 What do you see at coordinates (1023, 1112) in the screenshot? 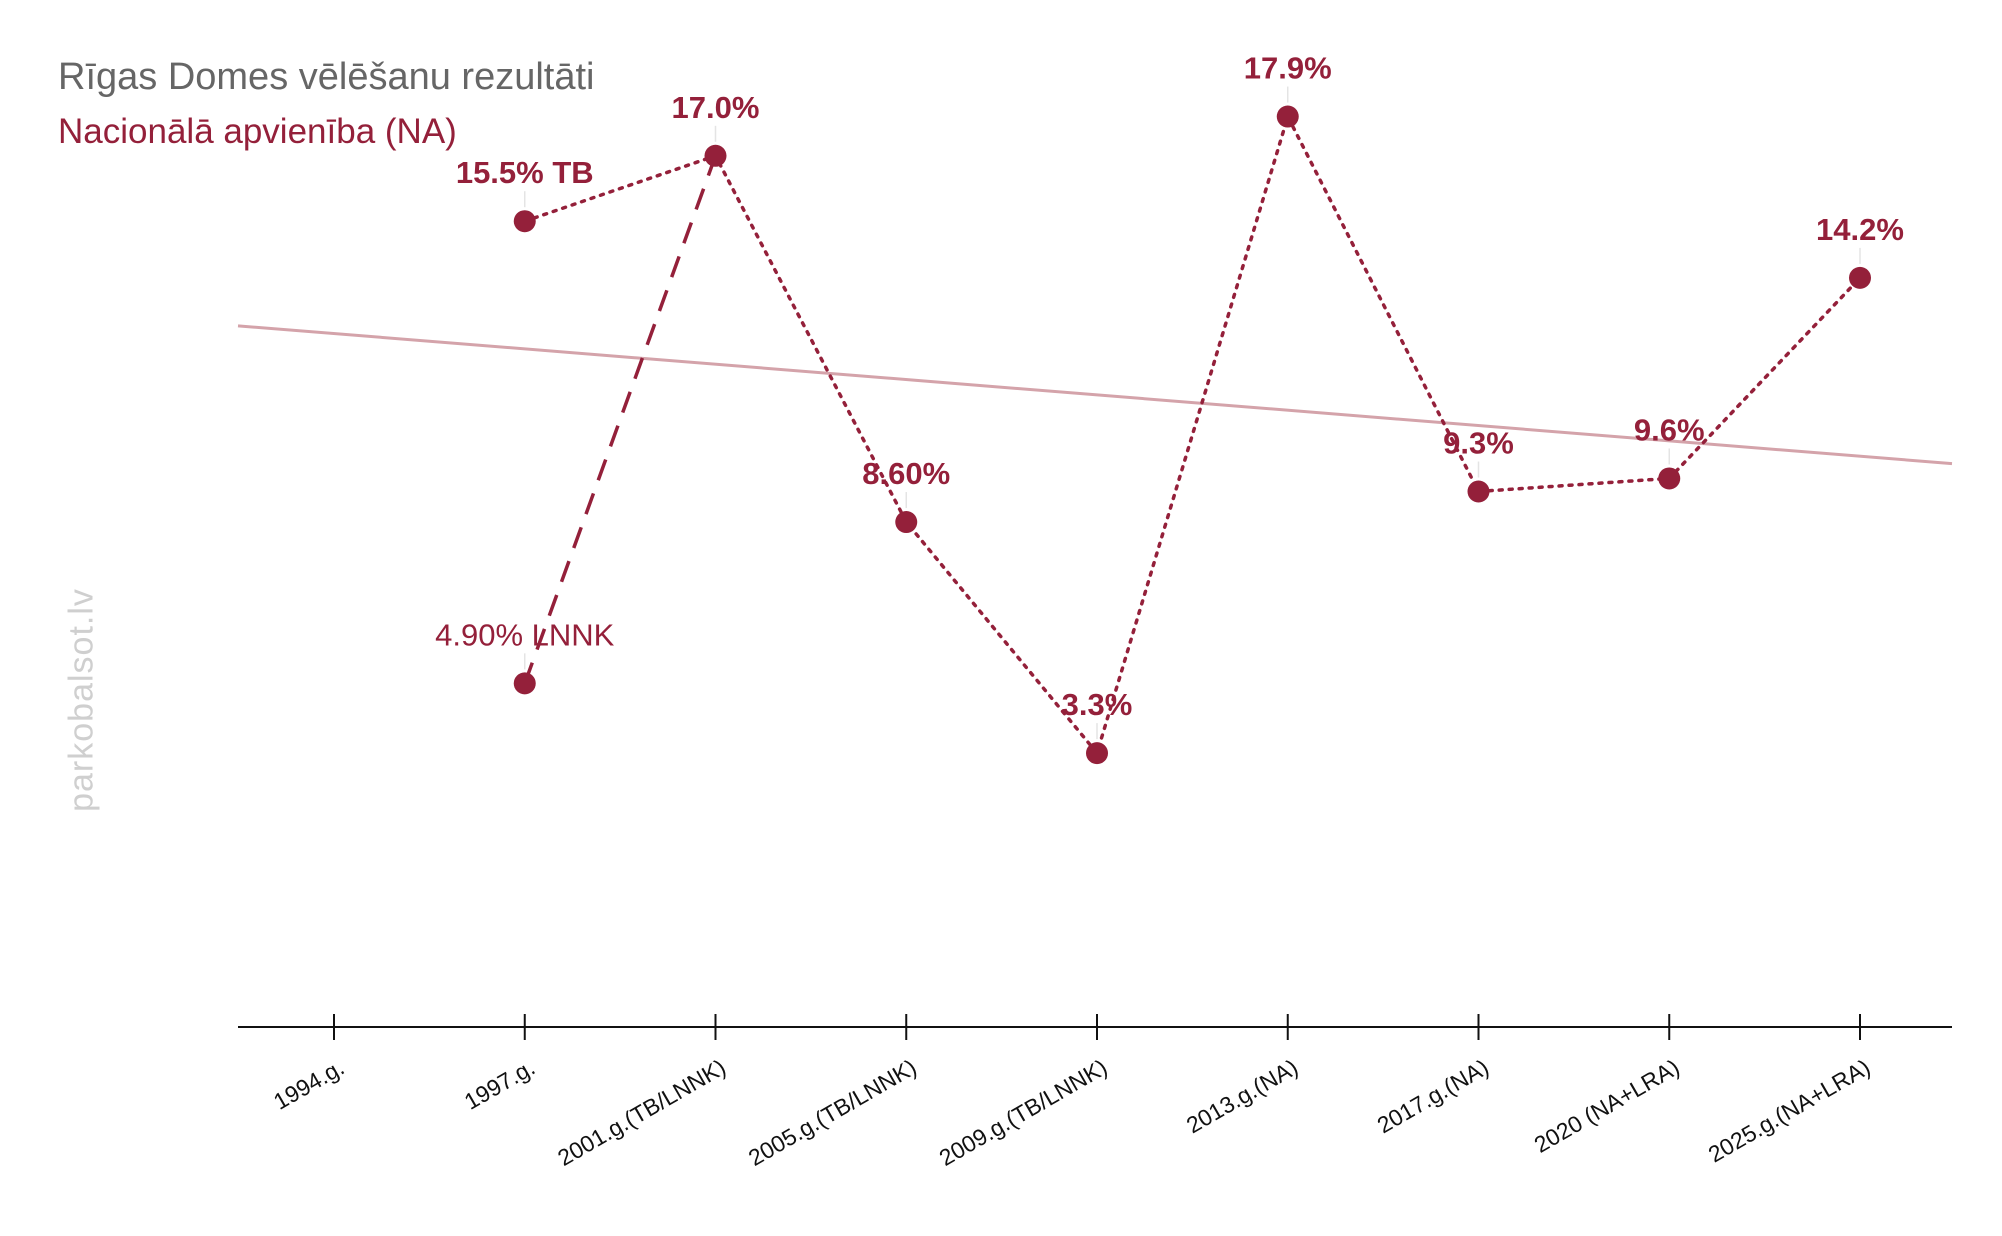
I see `x-tick-label-4: 2009.g.(TB/LNNK)` at bounding box center [1023, 1112].